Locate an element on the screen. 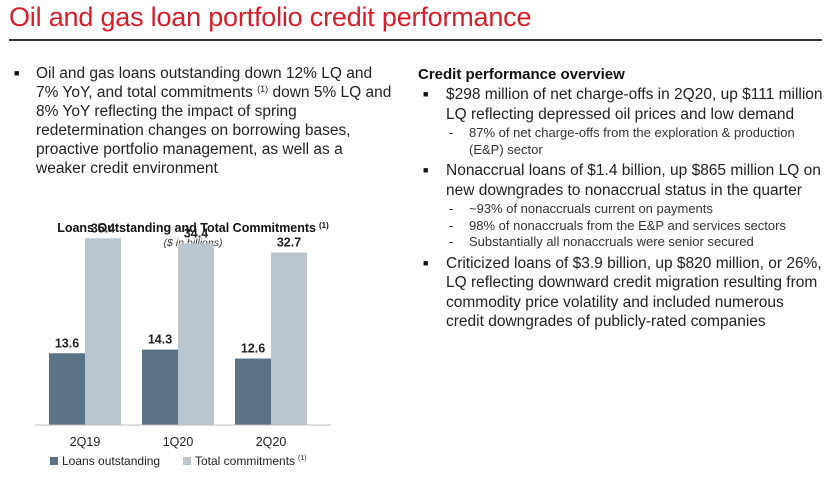  bar-loans-2q20 is located at coordinates (253, 391).